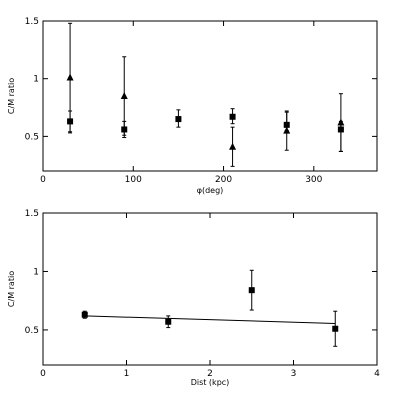 The width and height of the screenshot is (400, 400). Describe the element at coordinates (32, 331) in the screenshot. I see `bottom-y-tick-label: 0.5` at that location.